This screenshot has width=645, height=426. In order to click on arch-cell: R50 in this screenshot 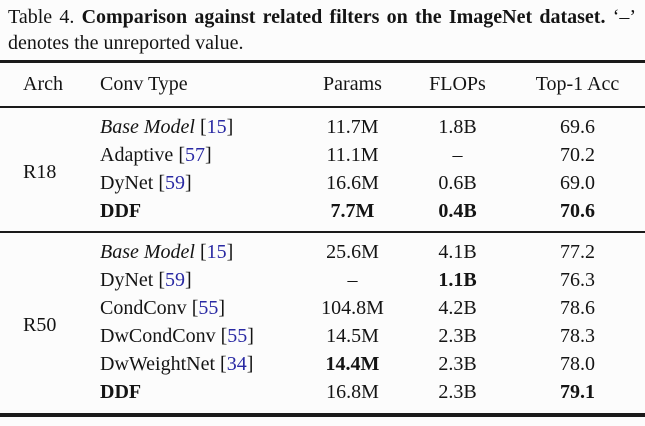, I will do `click(40, 325)`.